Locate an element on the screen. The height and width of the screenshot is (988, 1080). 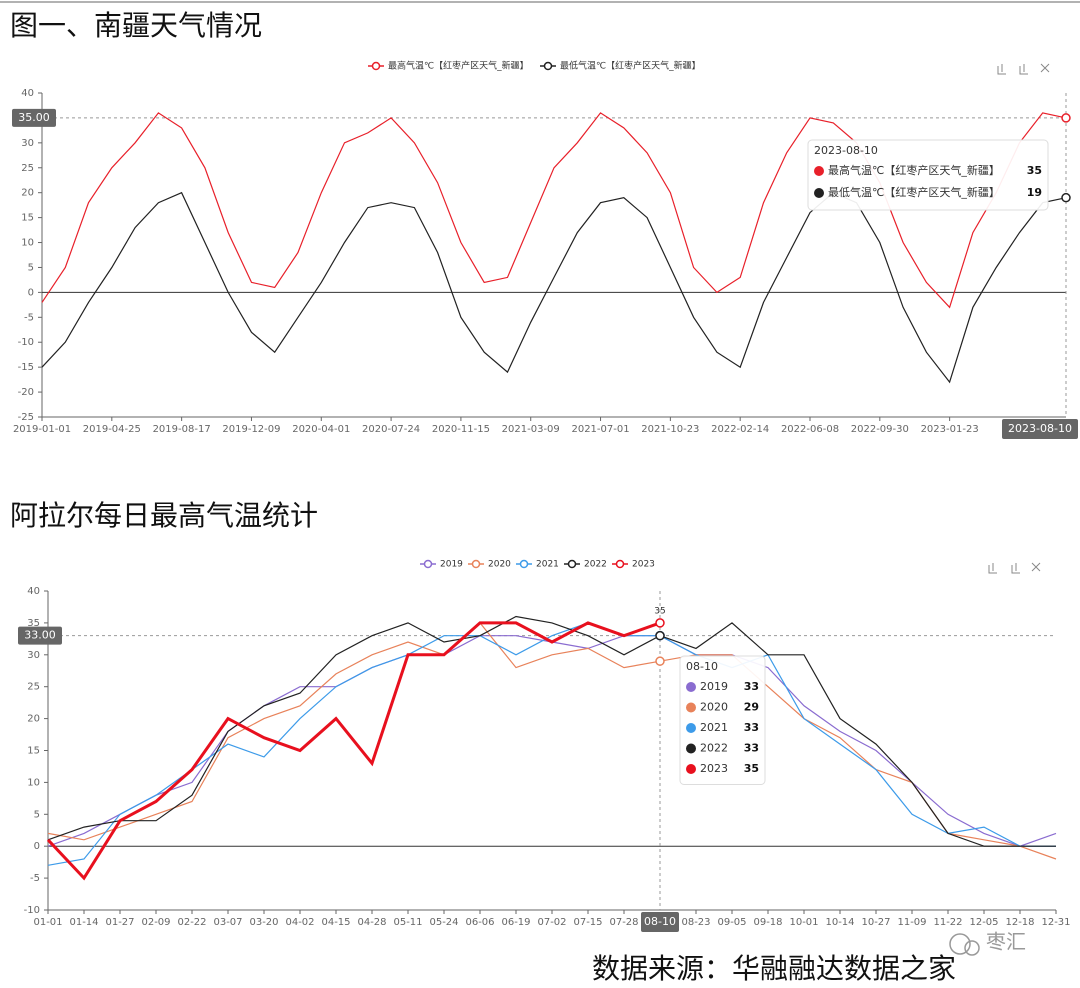
x-tick-label: 2021-07-01 is located at coordinates (600, 429).